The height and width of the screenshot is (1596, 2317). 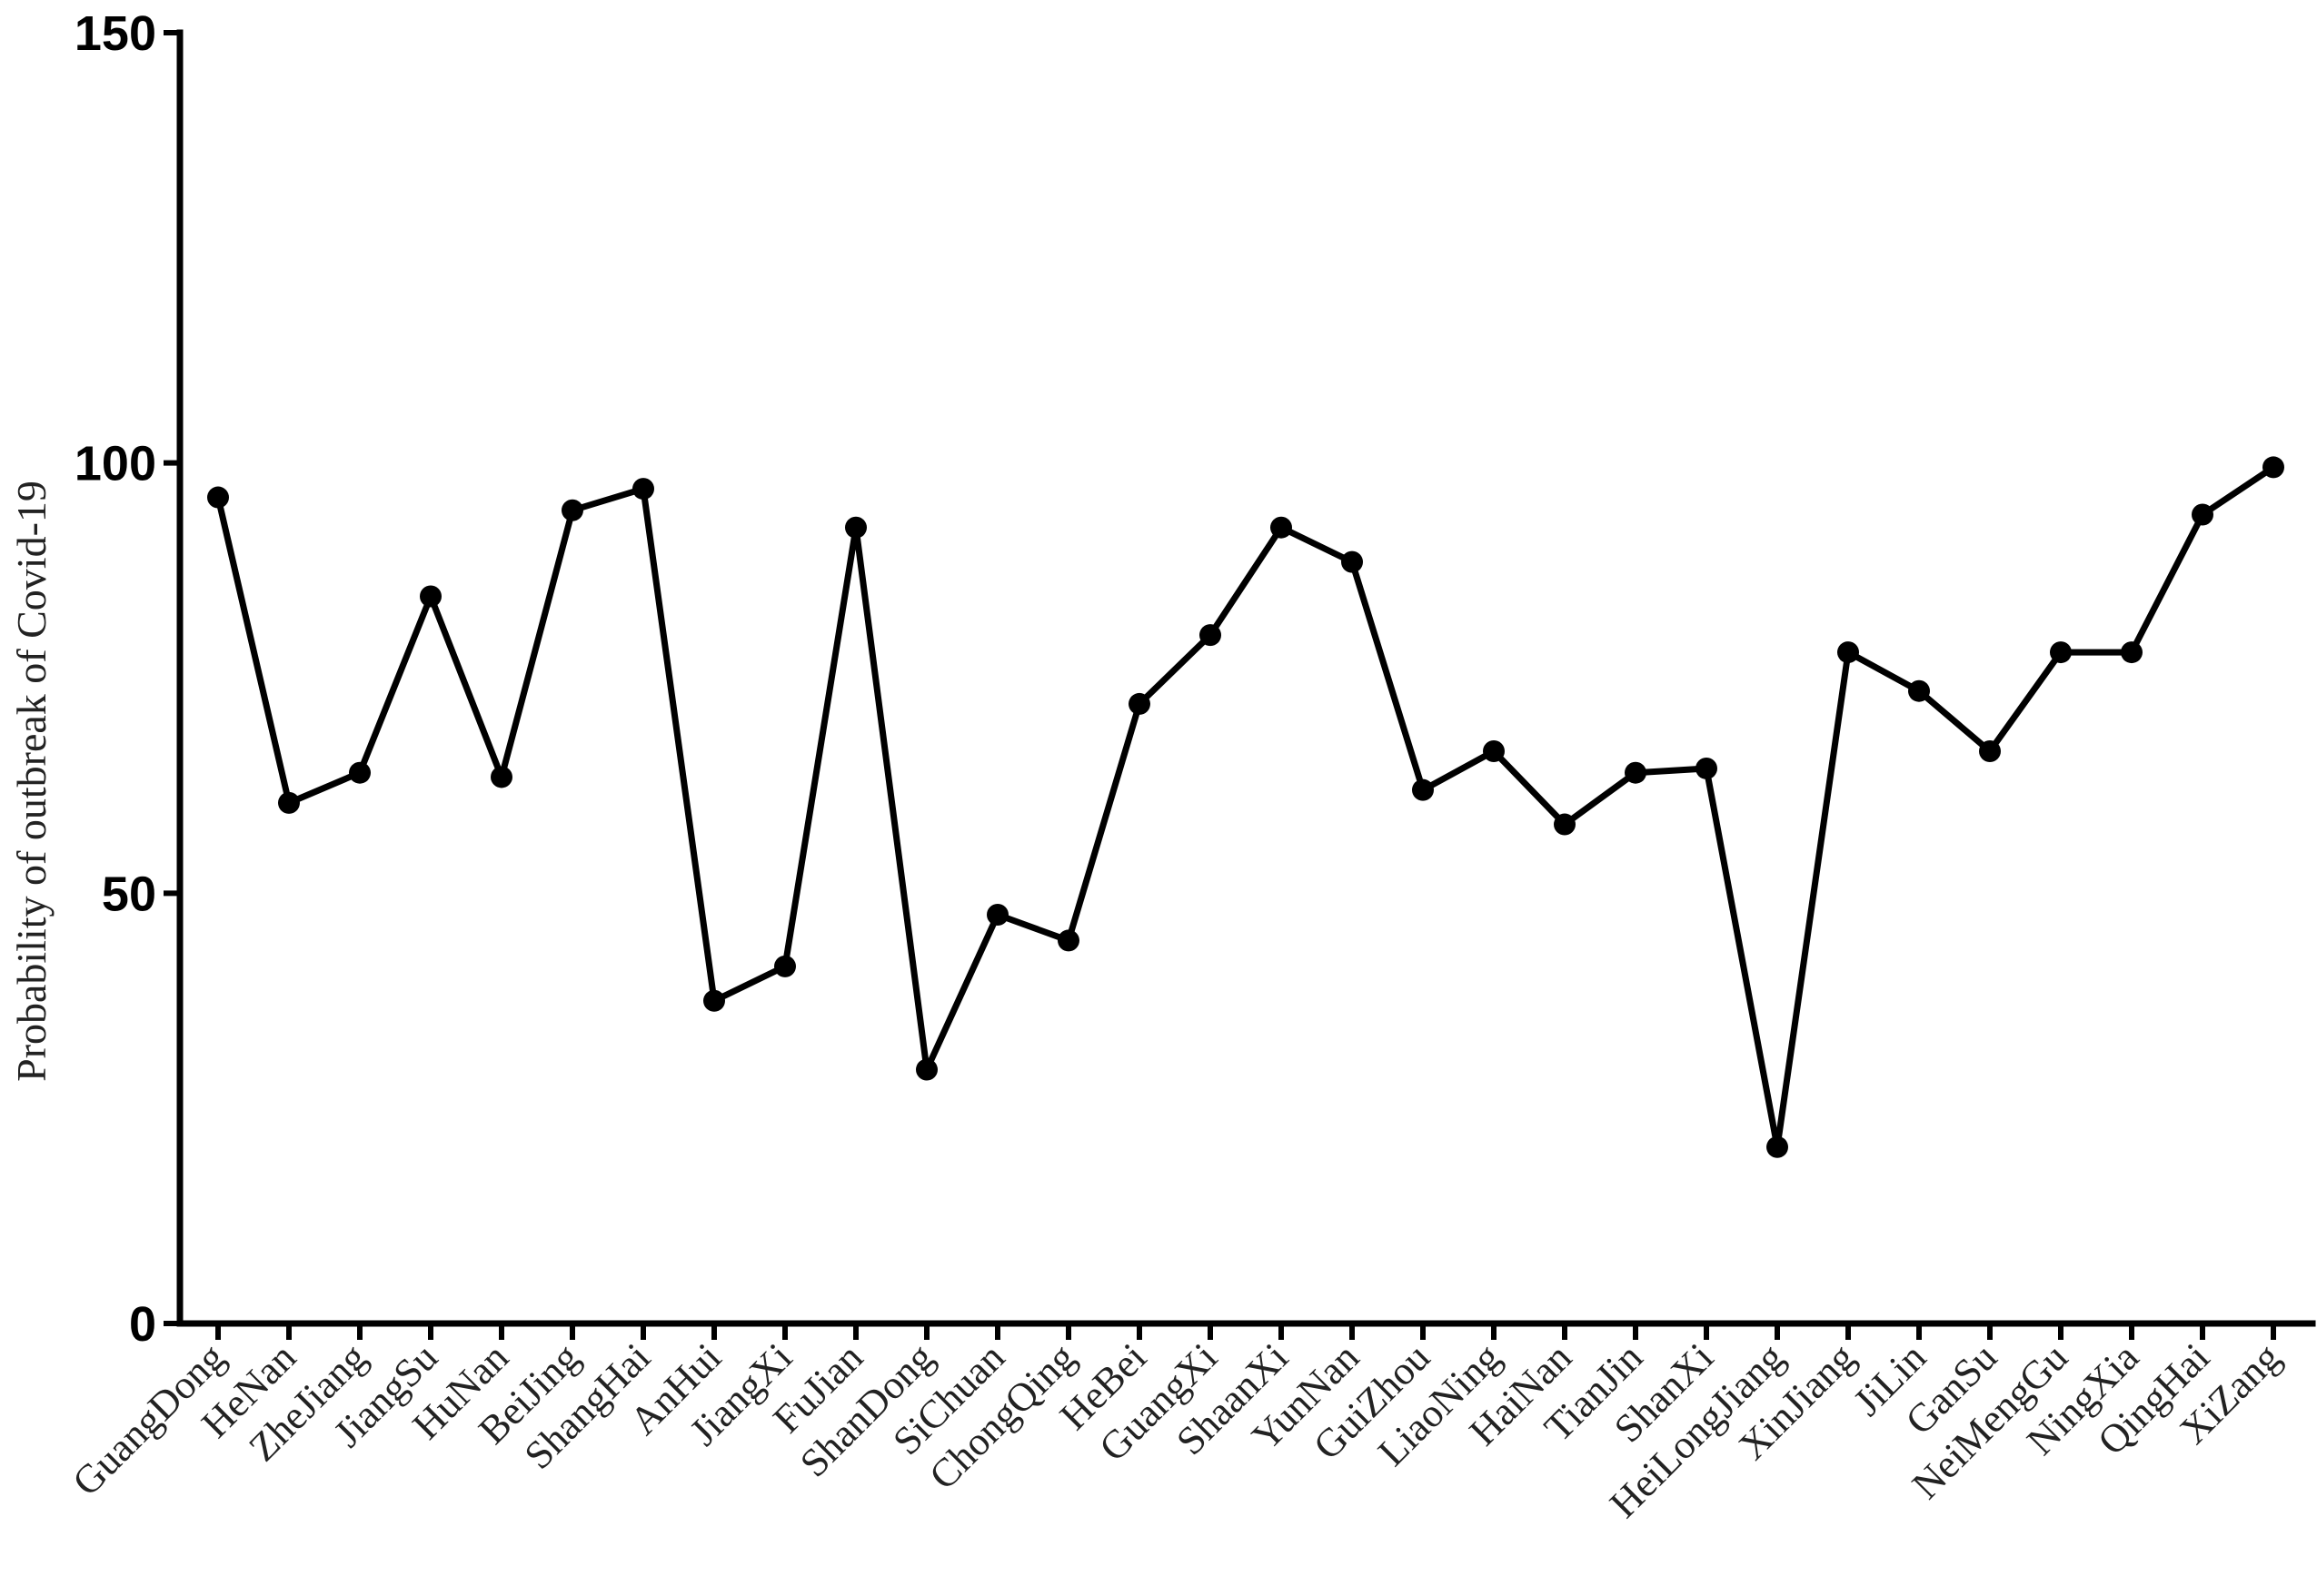 What do you see at coordinates (115, 33) in the screenshot?
I see `y-tick-label: 150` at bounding box center [115, 33].